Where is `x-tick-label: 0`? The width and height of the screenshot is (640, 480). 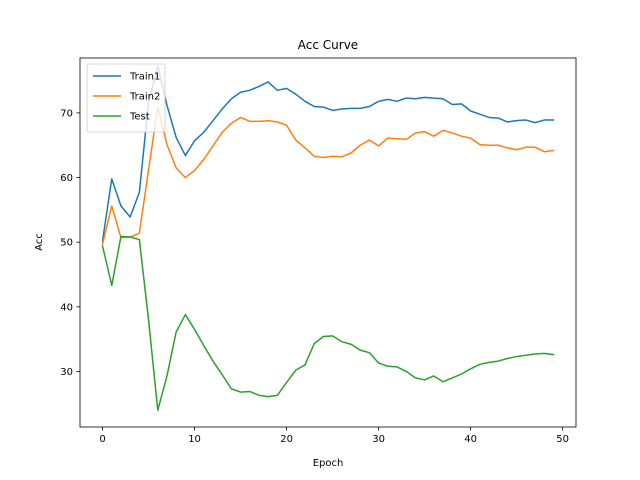
x-tick-label: 0 is located at coordinates (102, 439).